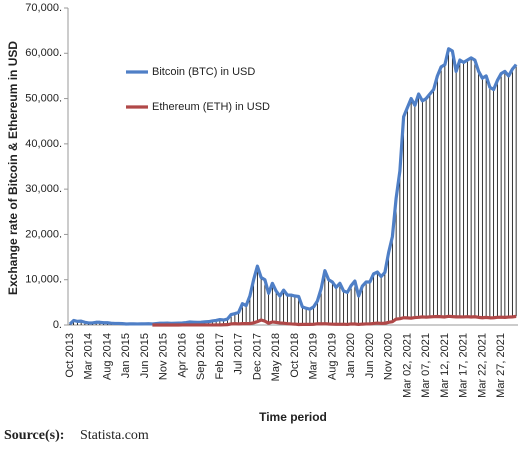  I want to click on x-tick-label: Oct 2013, so click(70, 355).